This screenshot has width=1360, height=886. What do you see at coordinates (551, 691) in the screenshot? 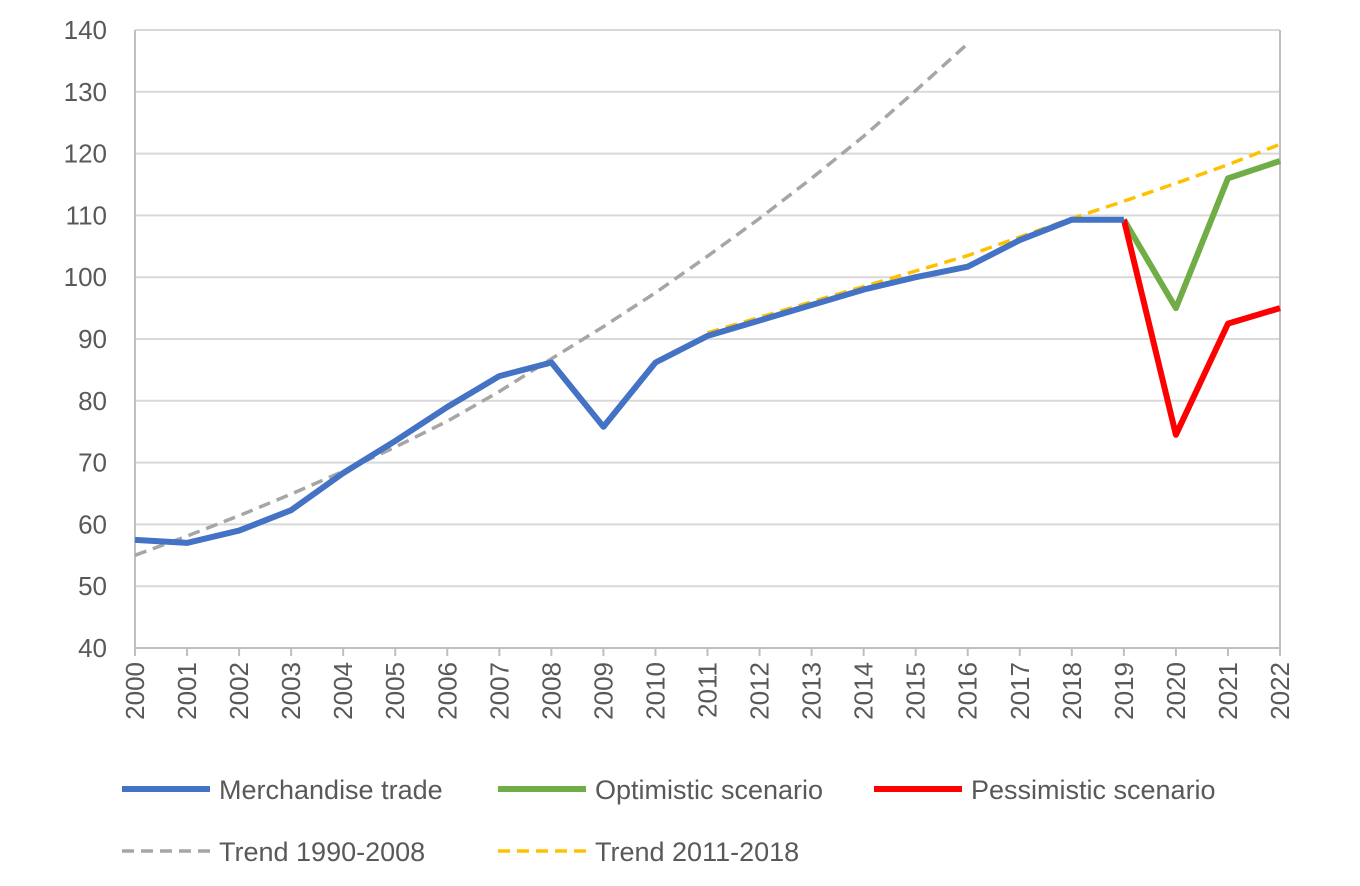
I see `x-tick-label-2008: 2008` at bounding box center [551, 691].